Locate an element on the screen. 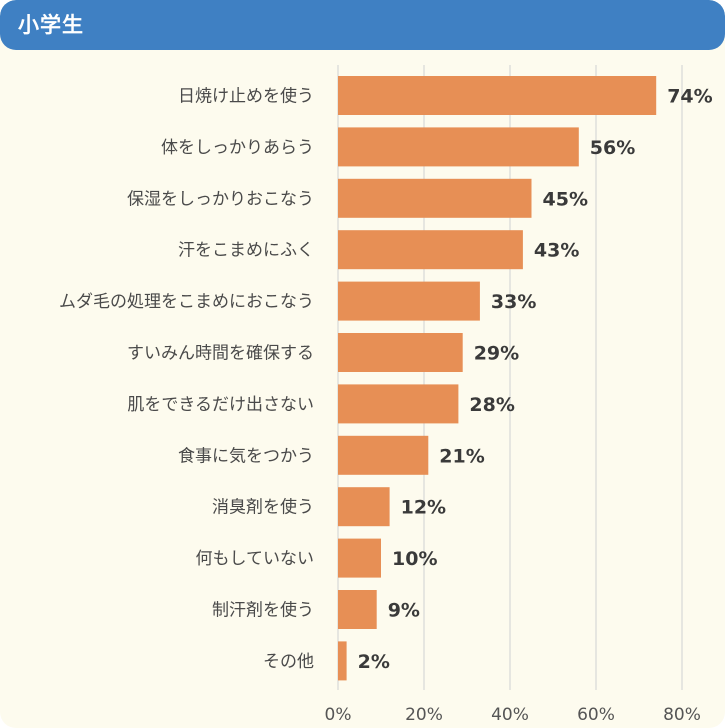 Image resolution: width=725 pixels, height=728 pixels. x-axis-ticks: 0% 20% 40% 60% 80% is located at coordinates (513, 715).